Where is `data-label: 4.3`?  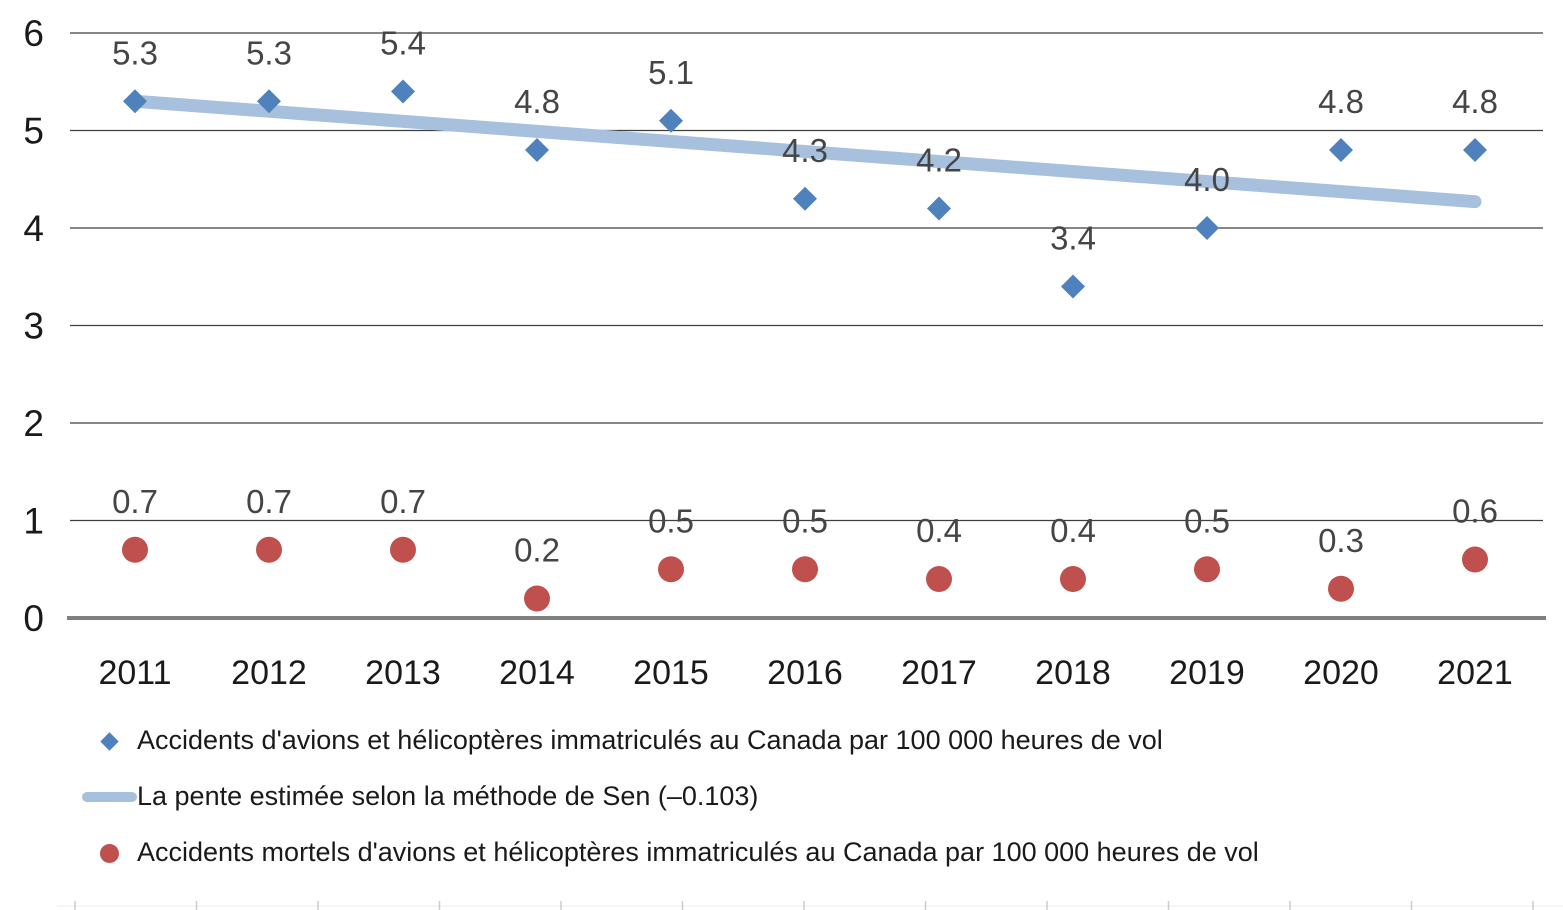 data-label: 4.3 is located at coordinates (805, 150).